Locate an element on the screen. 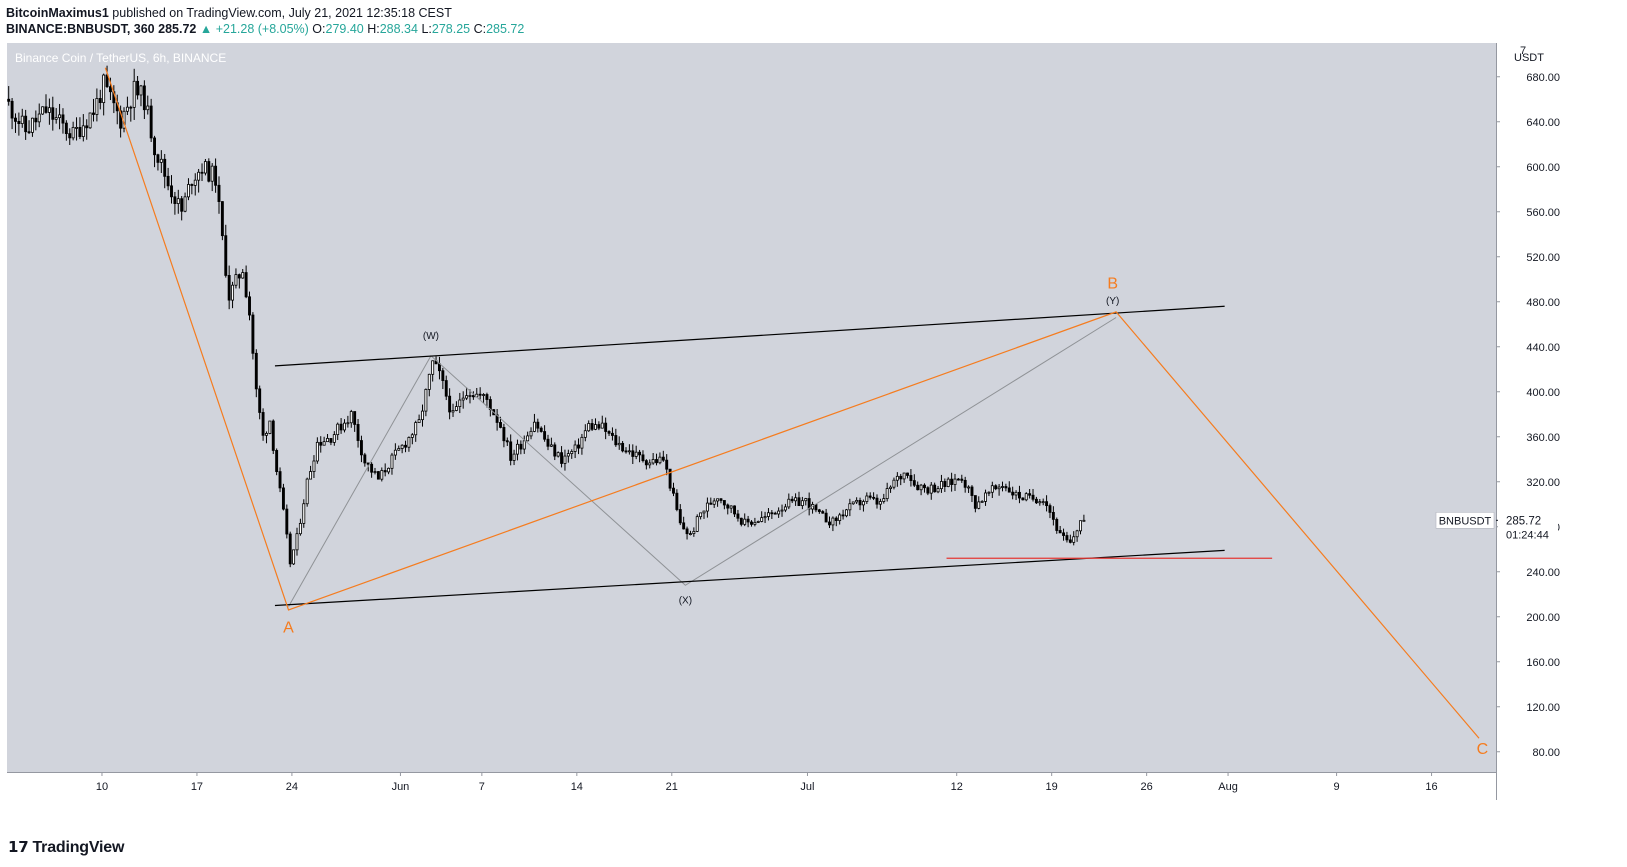  author-name: BitcoinMaximus1 is located at coordinates (57, 13).